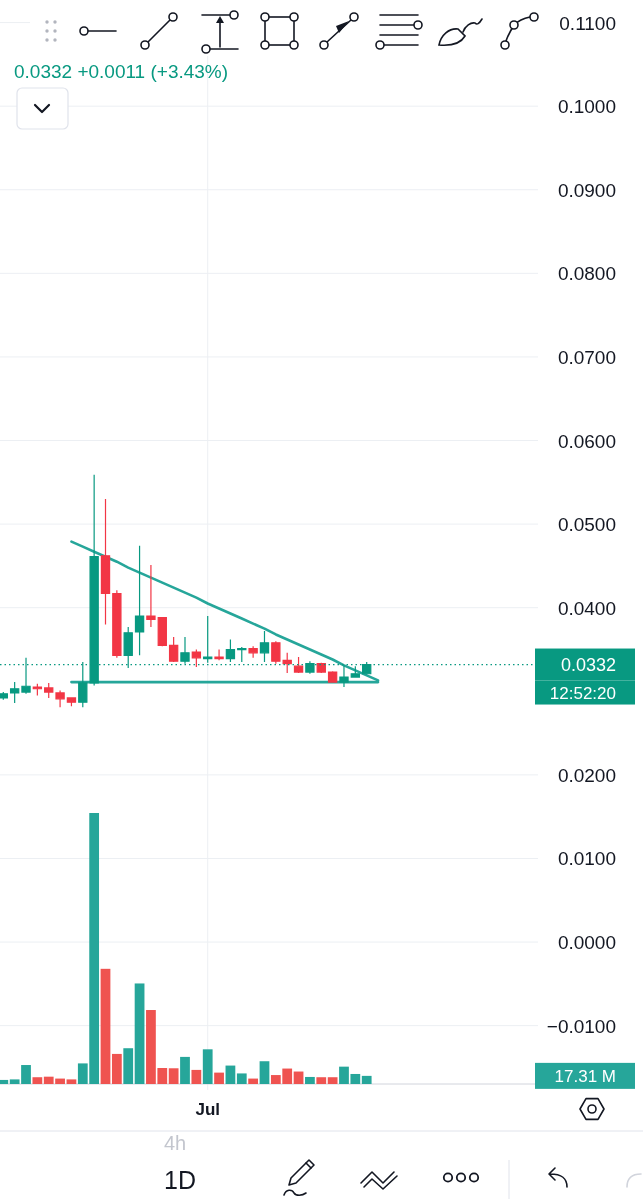 The height and width of the screenshot is (1199, 643). What do you see at coordinates (586, 608) in the screenshot?
I see `y-tick-label: 0.0400` at bounding box center [586, 608].